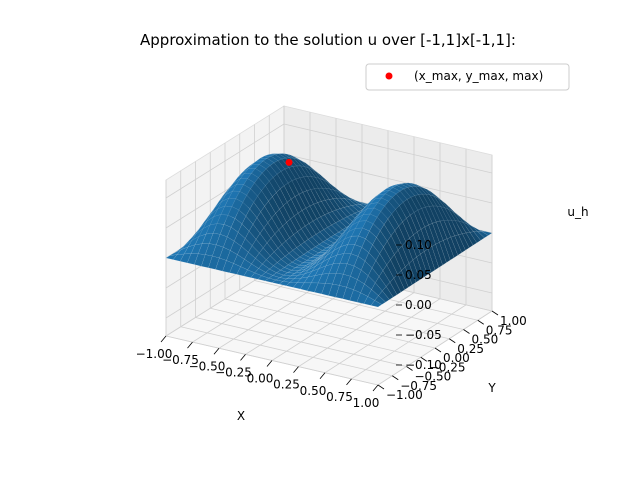 This screenshot has width=640, height=480. What do you see at coordinates (478, 76) in the screenshot?
I see `legend-label: (x_max, y_max, max)` at bounding box center [478, 76].